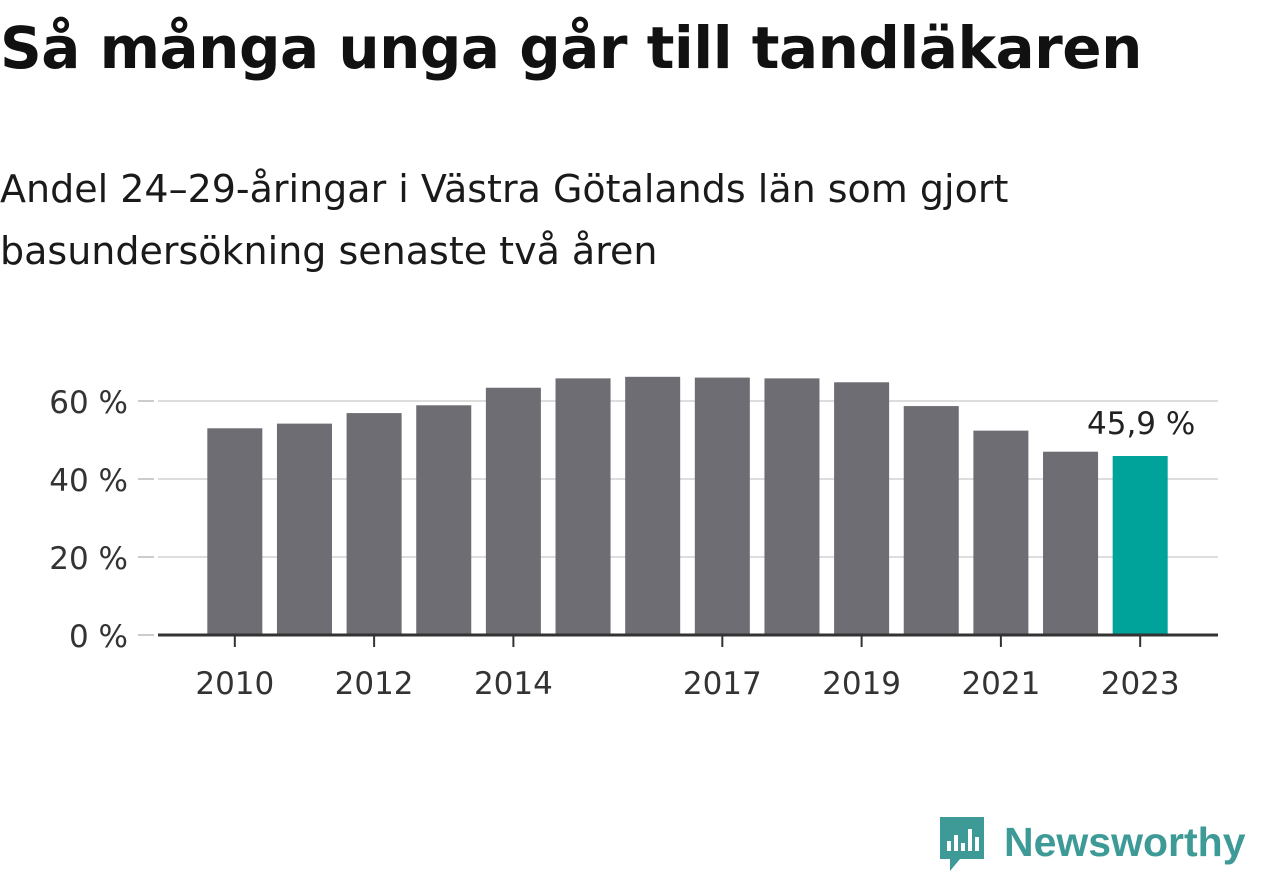 The height and width of the screenshot is (879, 1262). What do you see at coordinates (1140, 684) in the screenshot?
I see `x-tick-label: 2023` at bounding box center [1140, 684].